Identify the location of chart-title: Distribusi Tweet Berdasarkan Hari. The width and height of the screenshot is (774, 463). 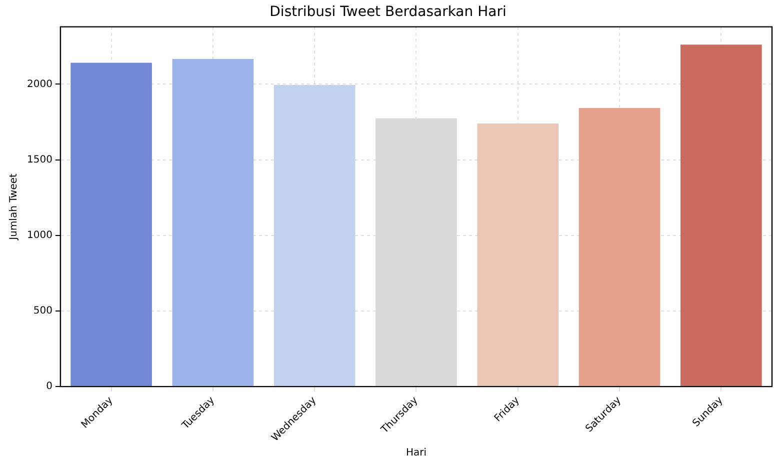
(388, 12).